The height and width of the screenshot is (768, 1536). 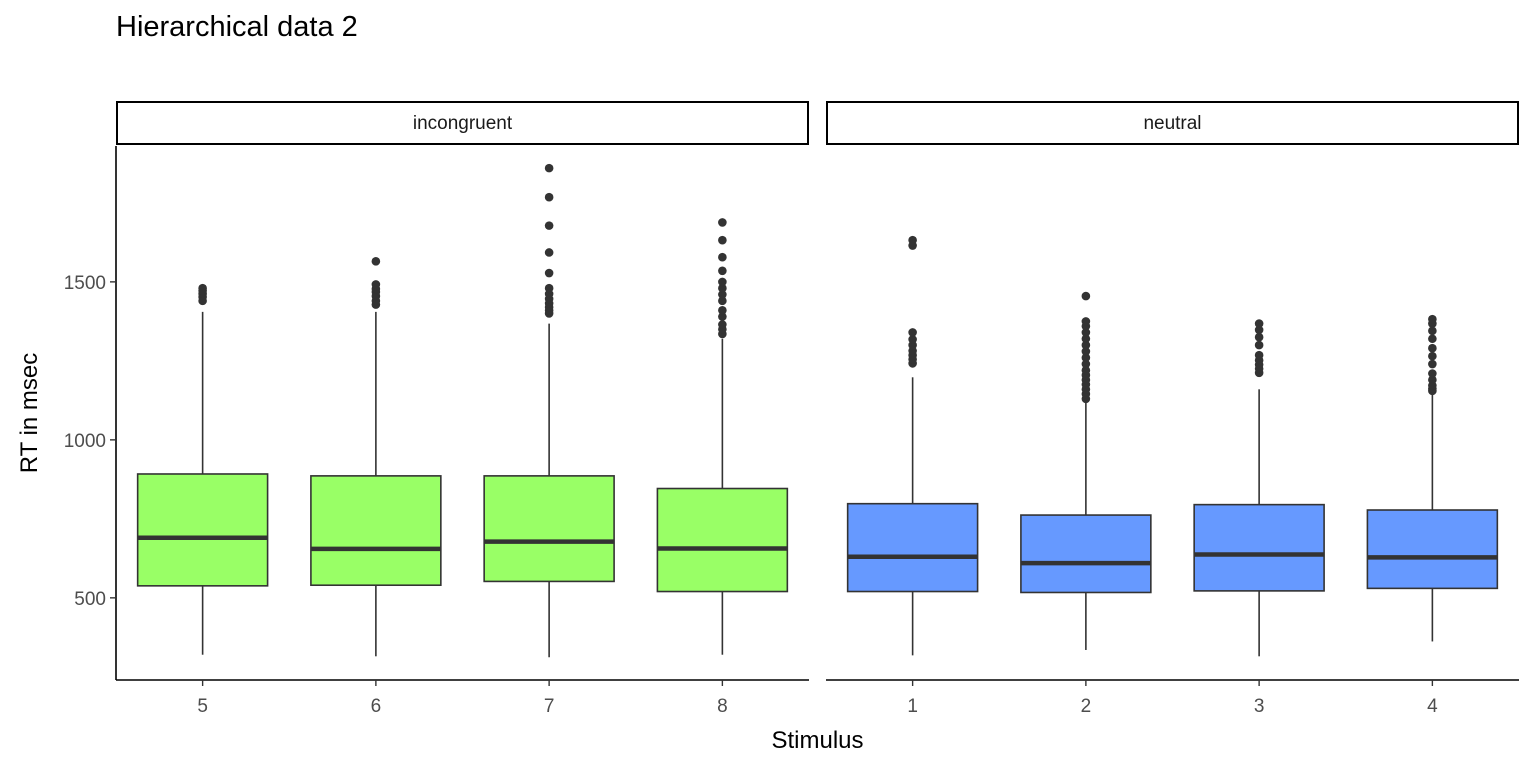 I want to click on x-tick-label: 1, so click(x=912, y=706).